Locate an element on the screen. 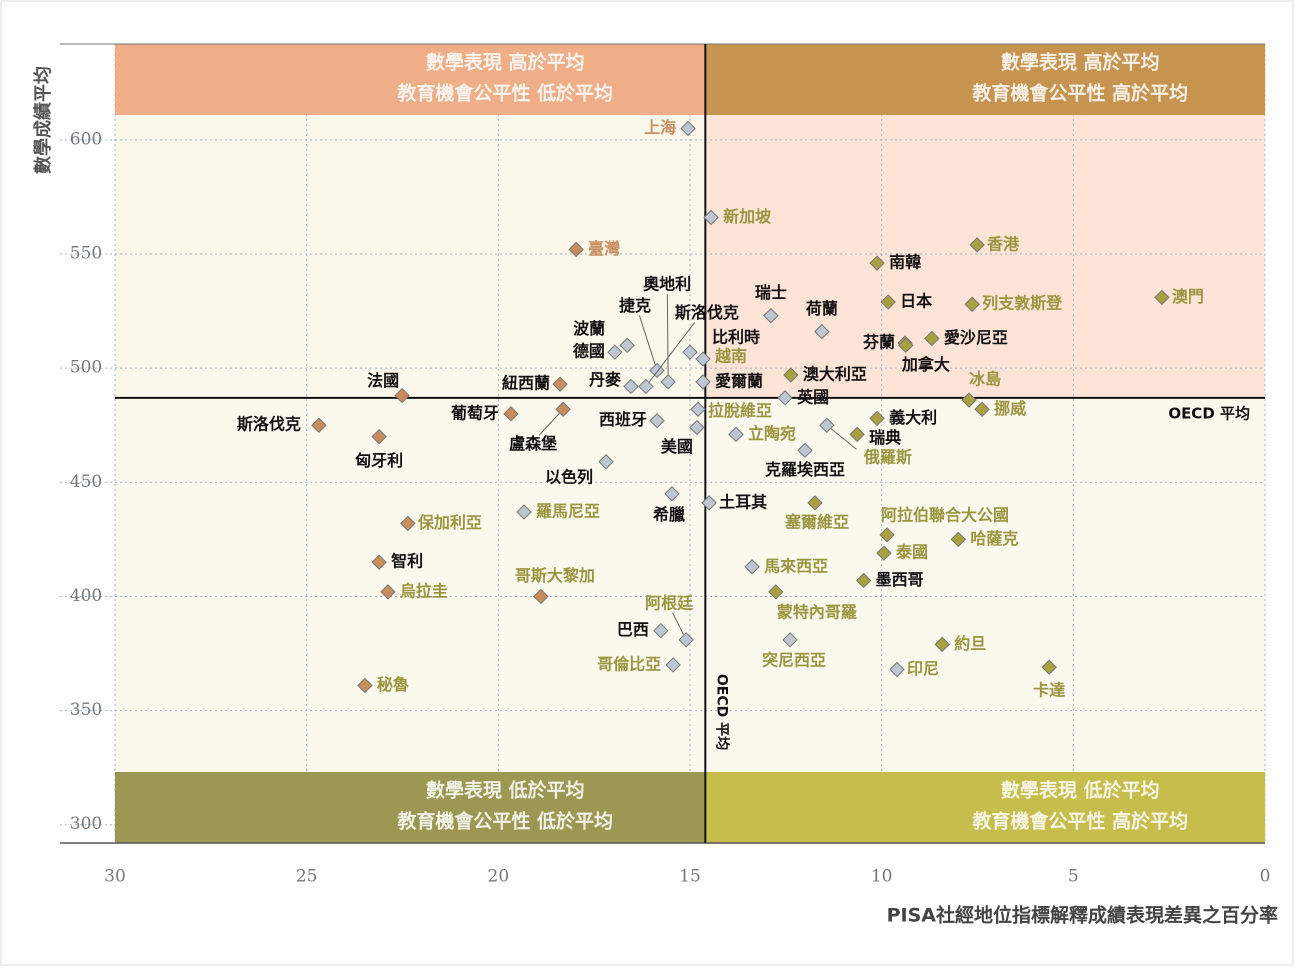  x-tick-label: 0 is located at coordinates (1265, 877).